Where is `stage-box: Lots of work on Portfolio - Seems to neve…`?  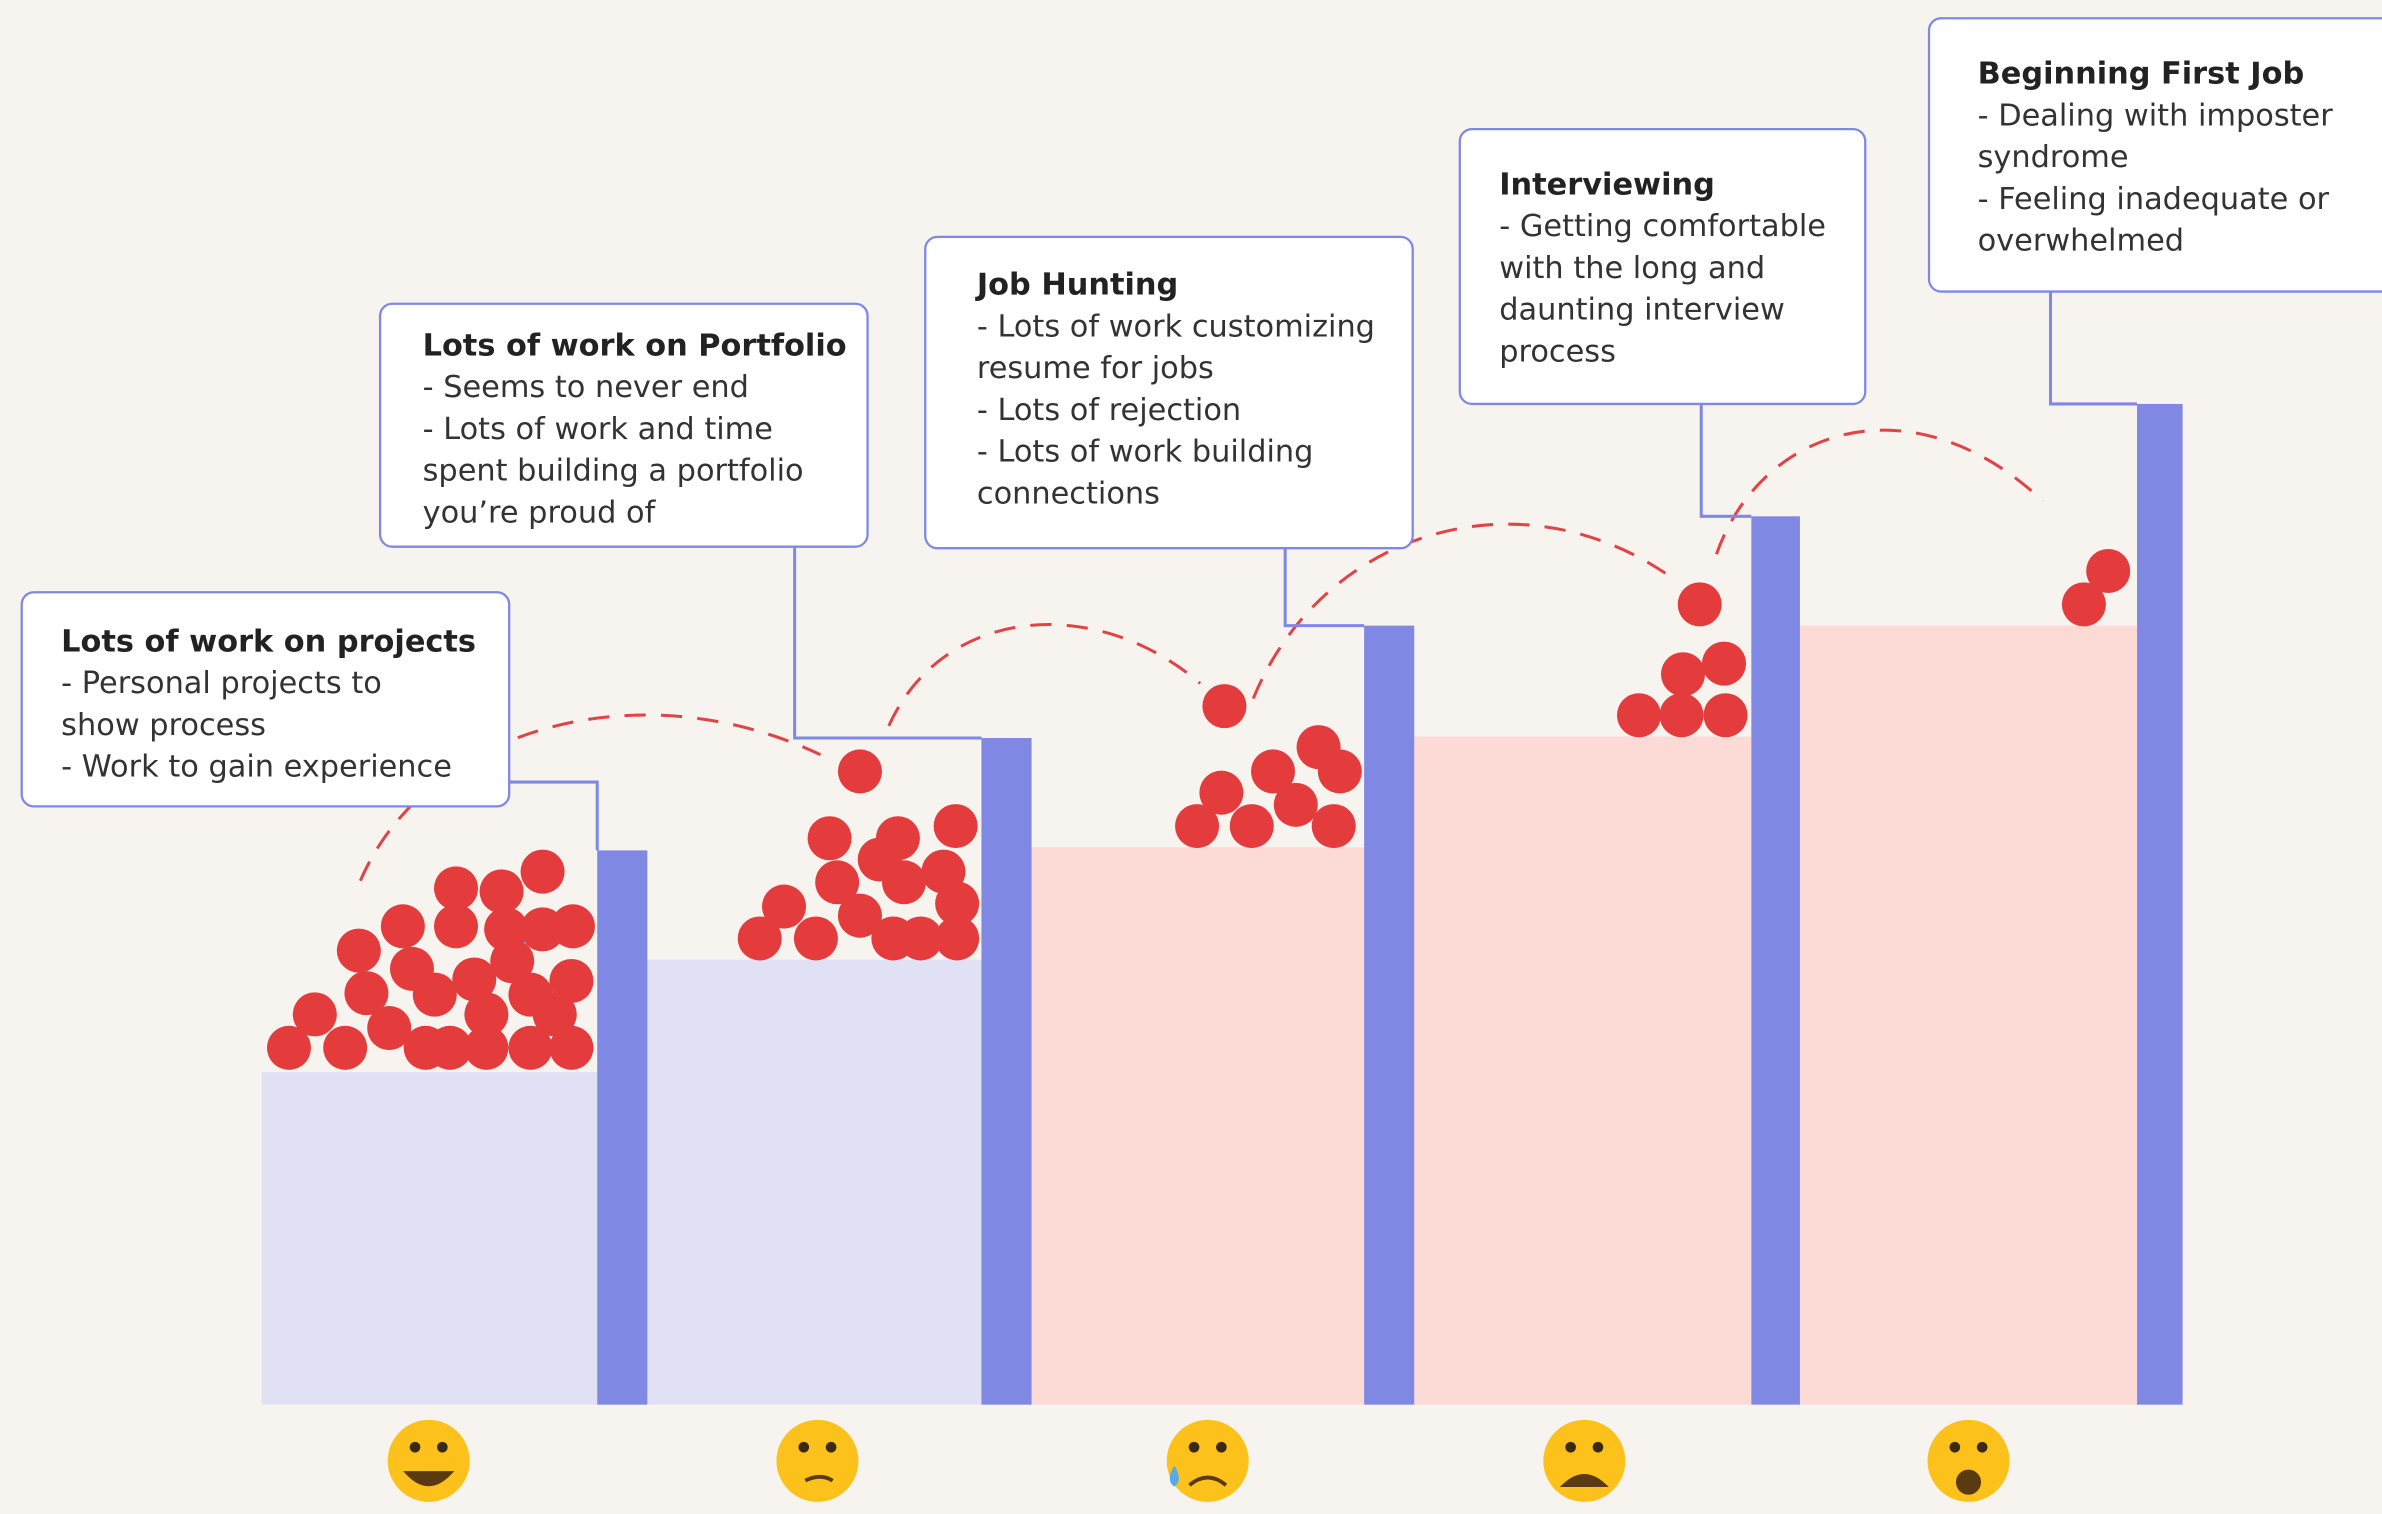
stage-box: Lots of work on Portfolio - Seems to neve… is located at coordinates (623, 425).